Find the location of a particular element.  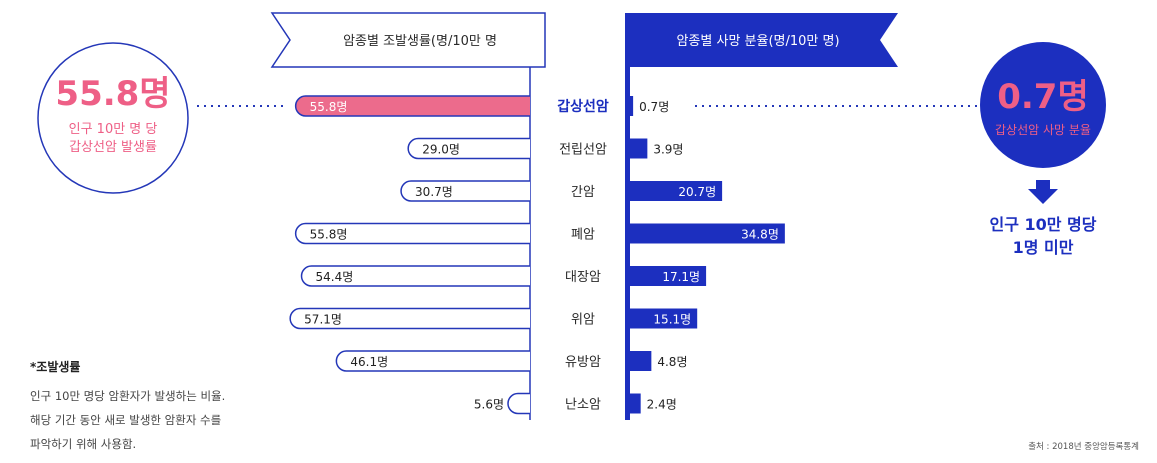

left-callout-line2: 갑상선암 발생률 is located at coordinates (113, 147).